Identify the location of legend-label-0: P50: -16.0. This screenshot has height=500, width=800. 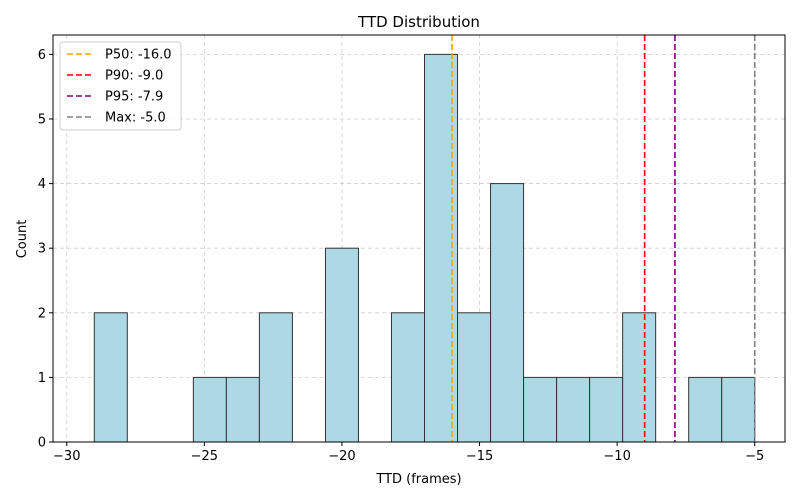
(138, 55).